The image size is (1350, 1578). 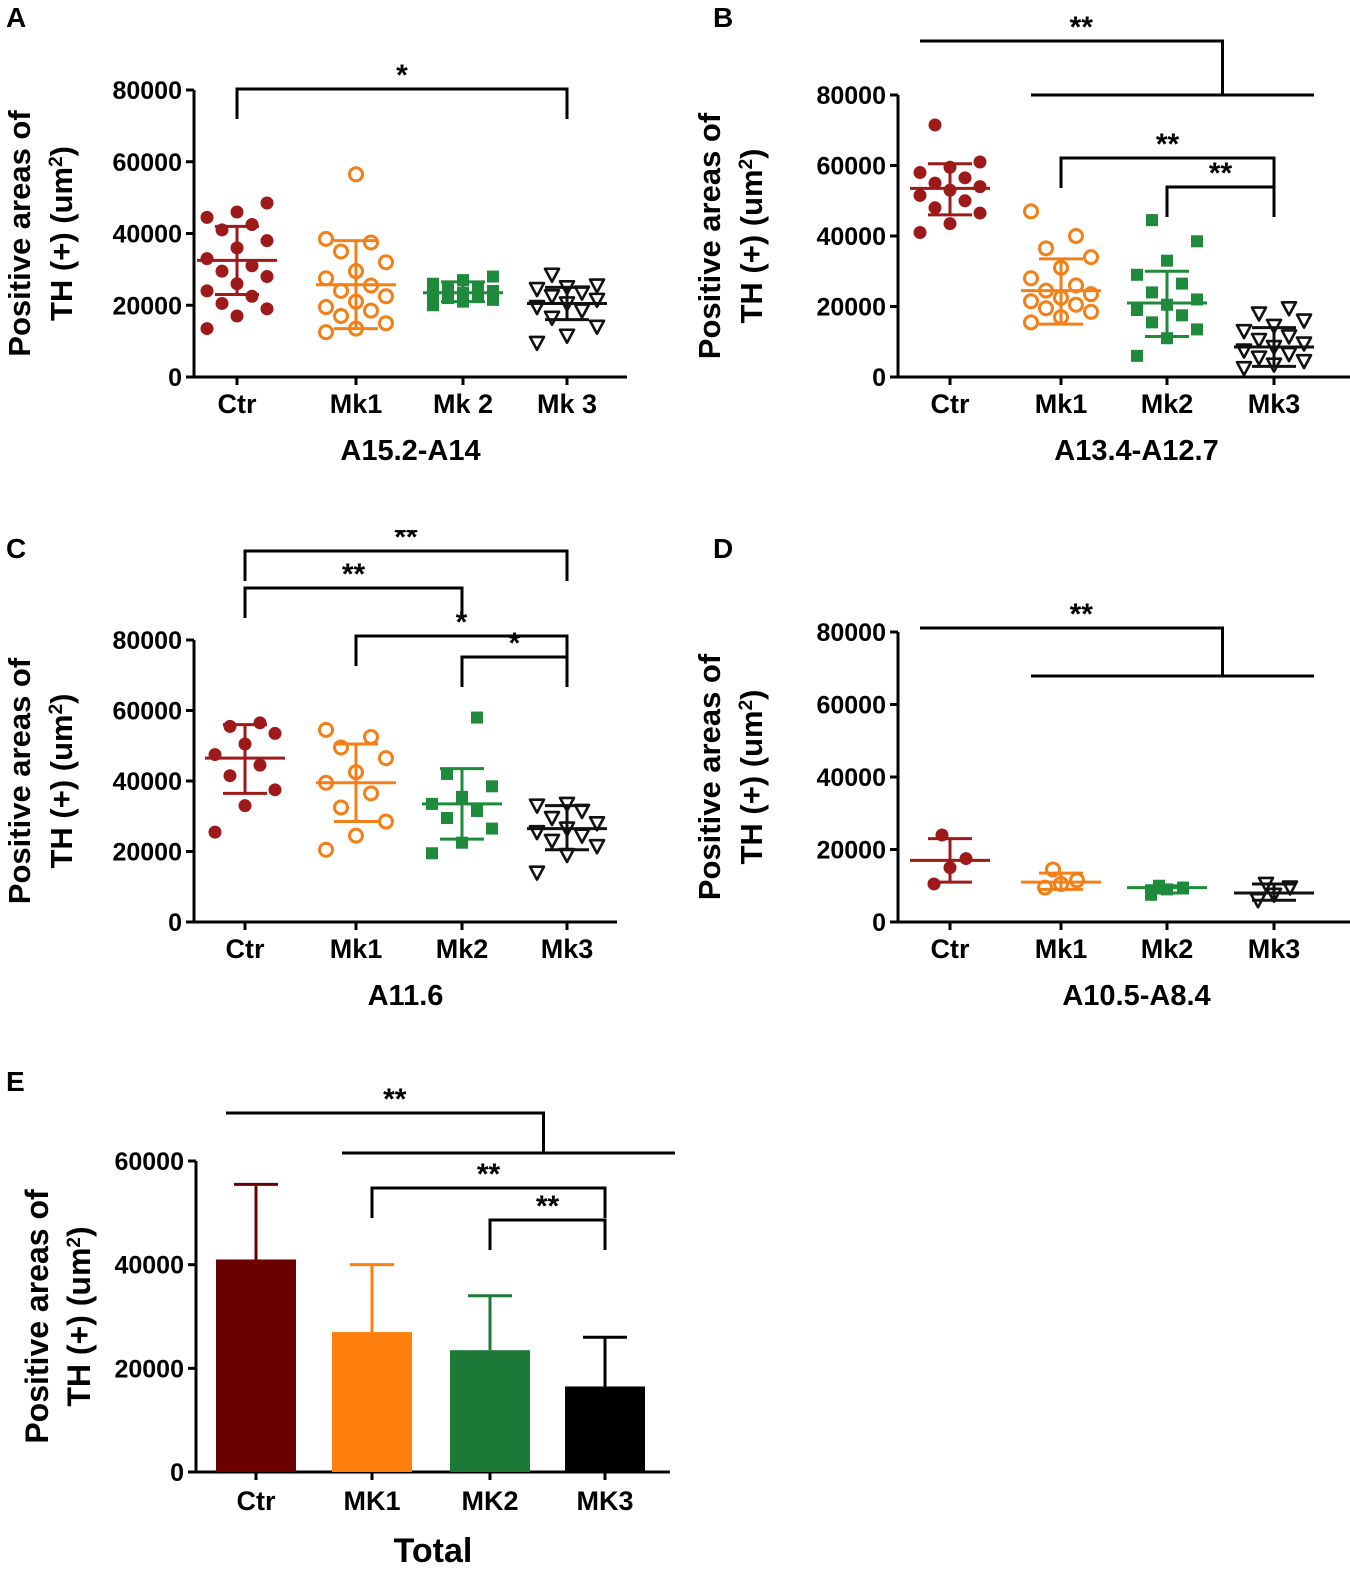 What do you see at coordinates (1274, 949) in the screenshot?
I see `x-tick-label: Mk3` at bounding box center [1274, 949].